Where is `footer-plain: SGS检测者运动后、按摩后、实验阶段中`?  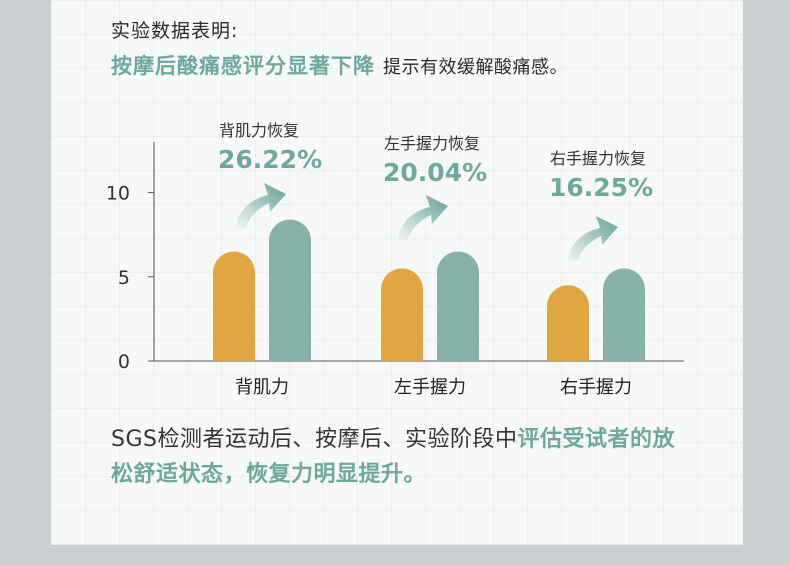
footer-plain: SGS检测者运动后、按摩后、实验阶段中 is located at coordinates (314, 439).